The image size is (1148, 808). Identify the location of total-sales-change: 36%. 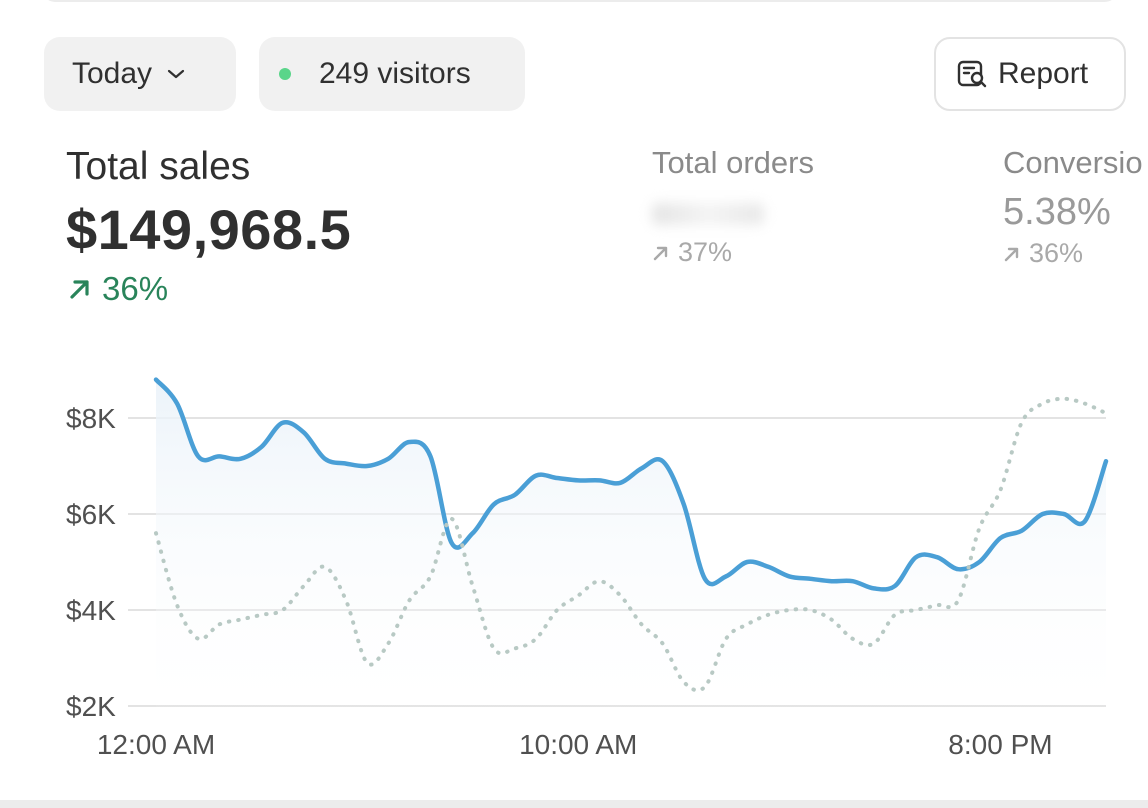
(208, 289).